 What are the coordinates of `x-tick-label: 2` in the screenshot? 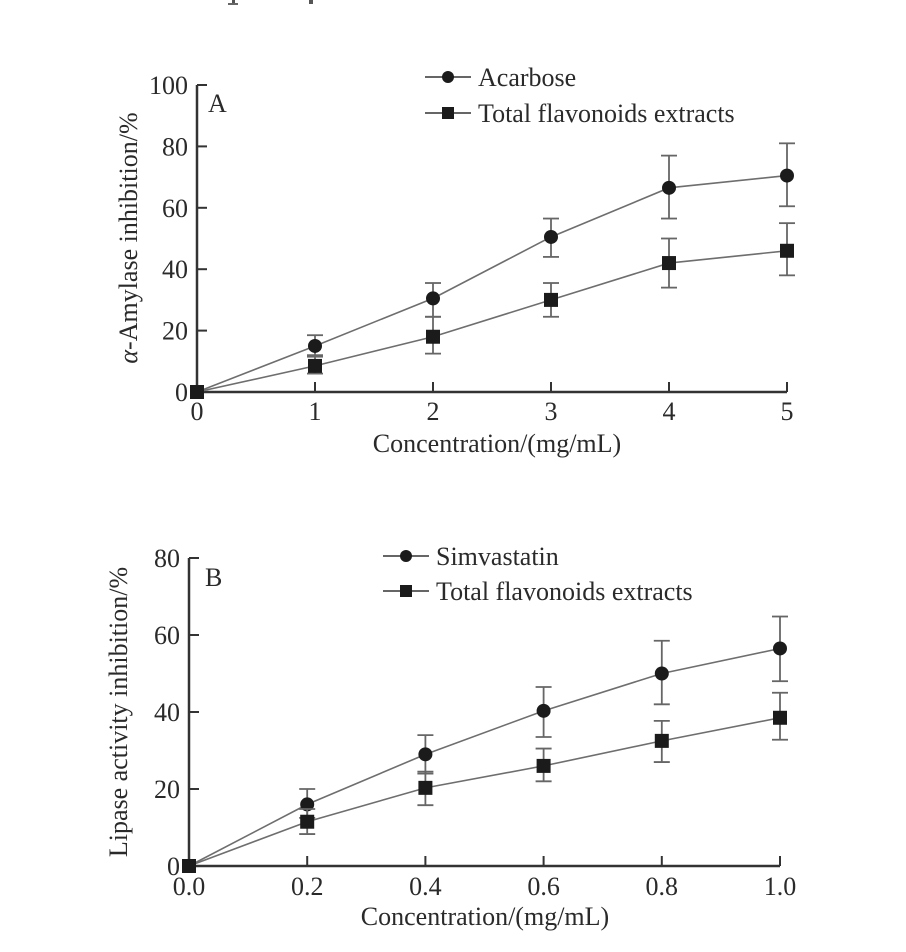 It's located at (433, 411).